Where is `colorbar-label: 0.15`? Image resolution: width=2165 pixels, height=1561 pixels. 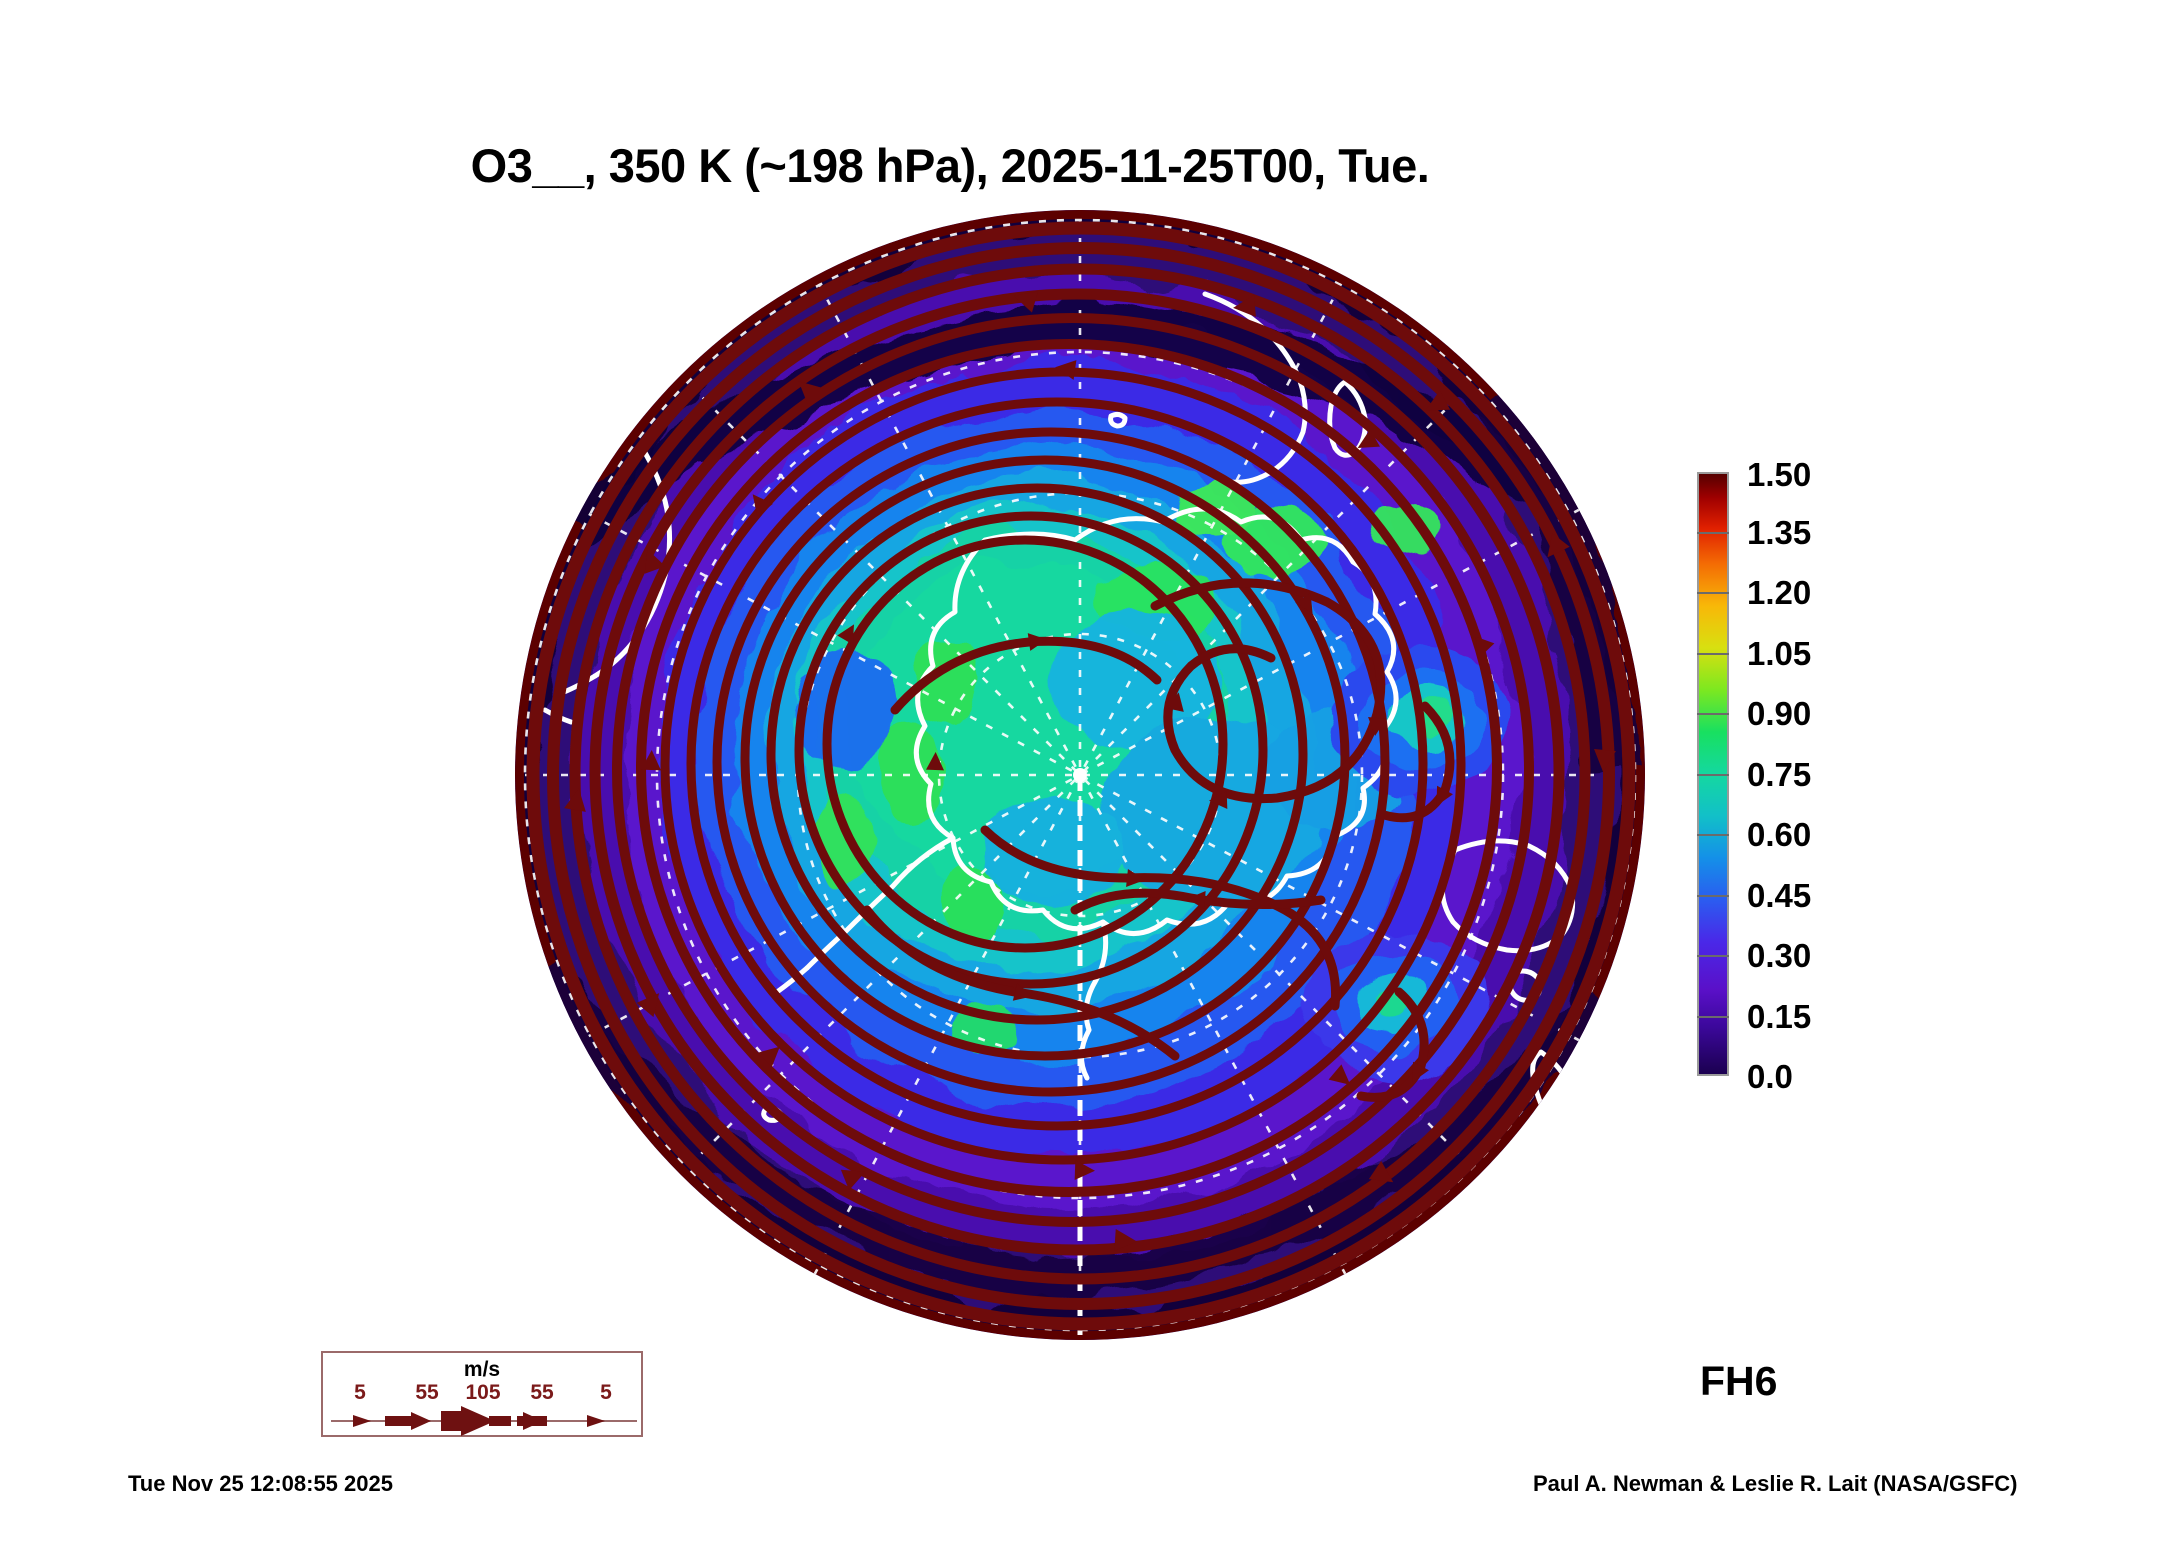
colorbar-label: 0.15 is located at coordinates (1779, 1016).